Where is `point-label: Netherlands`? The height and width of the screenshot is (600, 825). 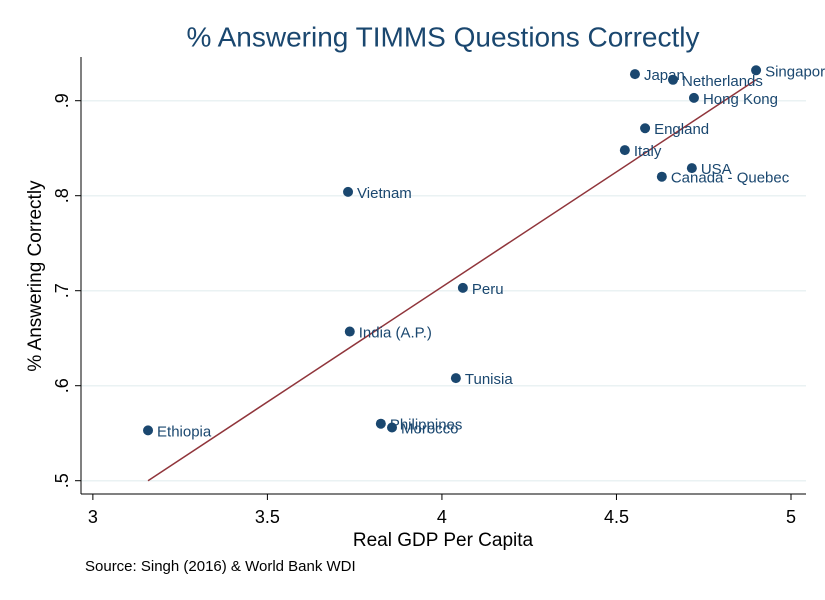
point-label: Netherlands is located at coordinates (722, 81).